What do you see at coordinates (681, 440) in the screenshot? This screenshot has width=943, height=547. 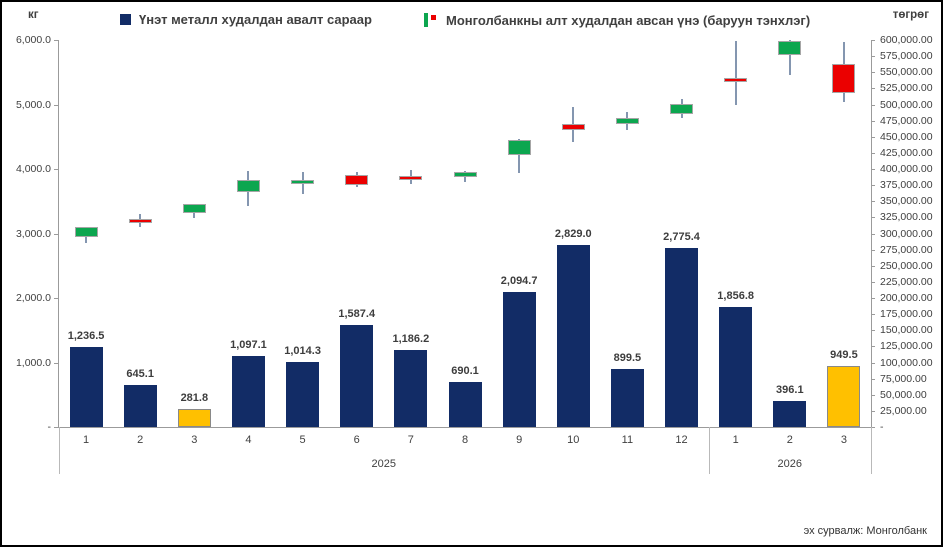 I see `month-label-2025-12: 12` at bounding box center [681, 440].